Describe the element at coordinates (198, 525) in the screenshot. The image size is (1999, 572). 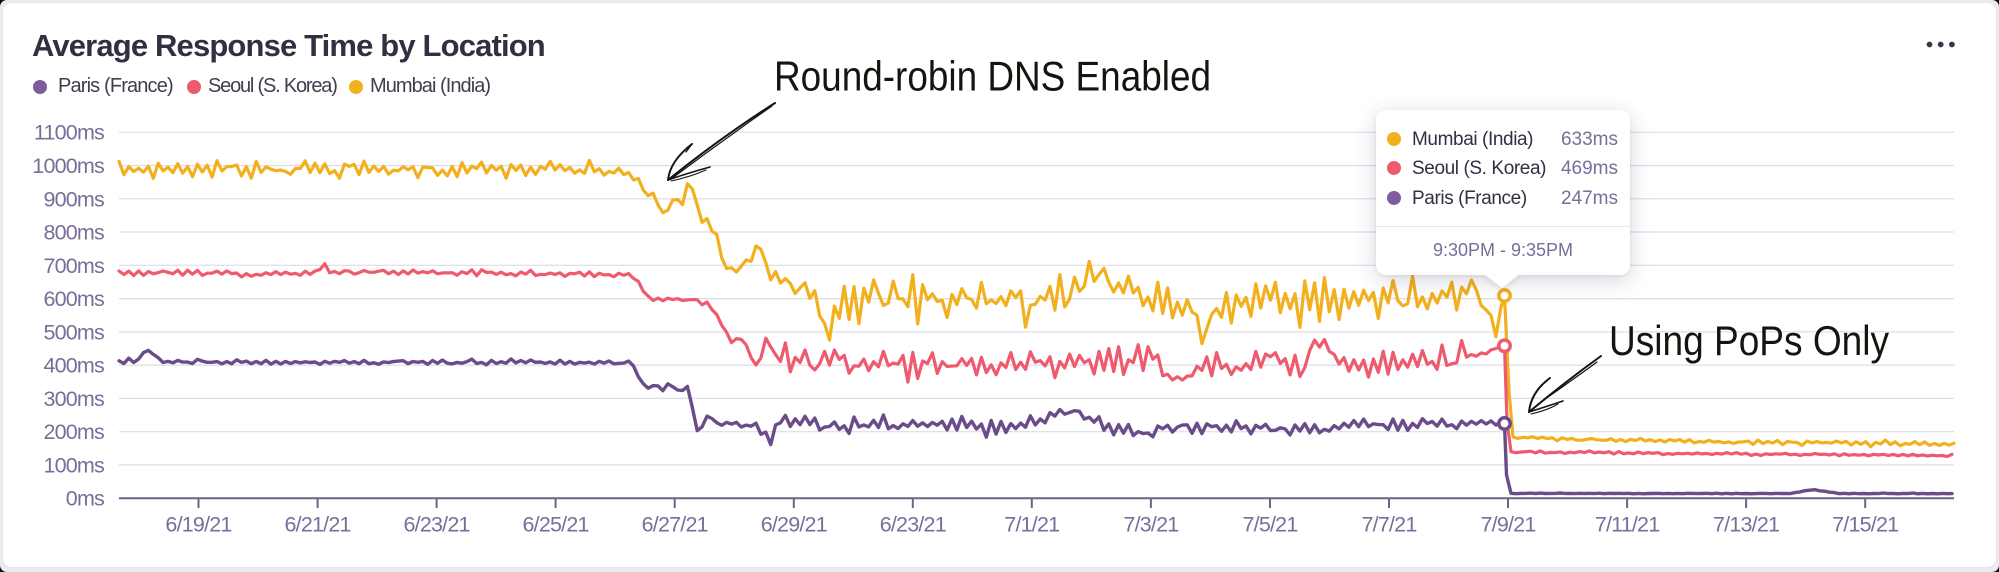
I see `svg-text: 6/19/21` at that location.